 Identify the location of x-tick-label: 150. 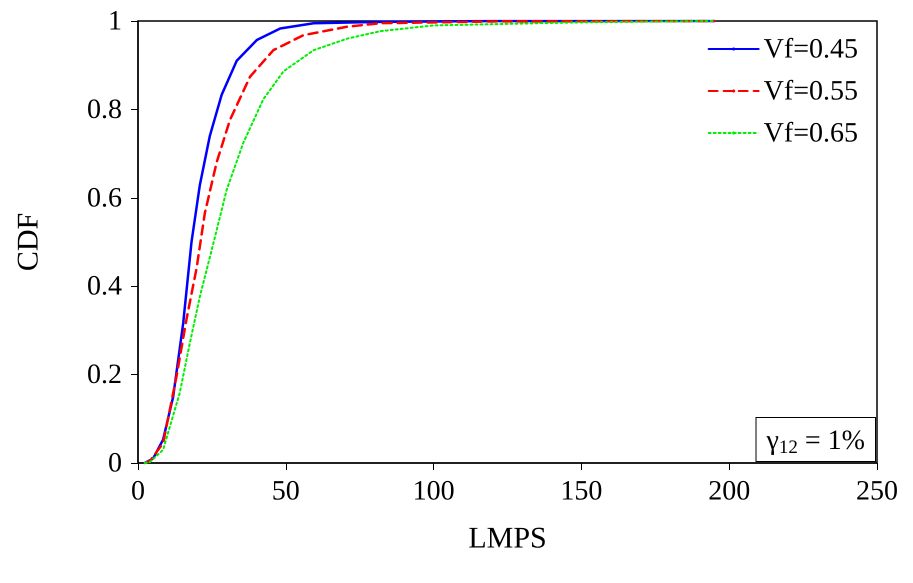
(581, 491).